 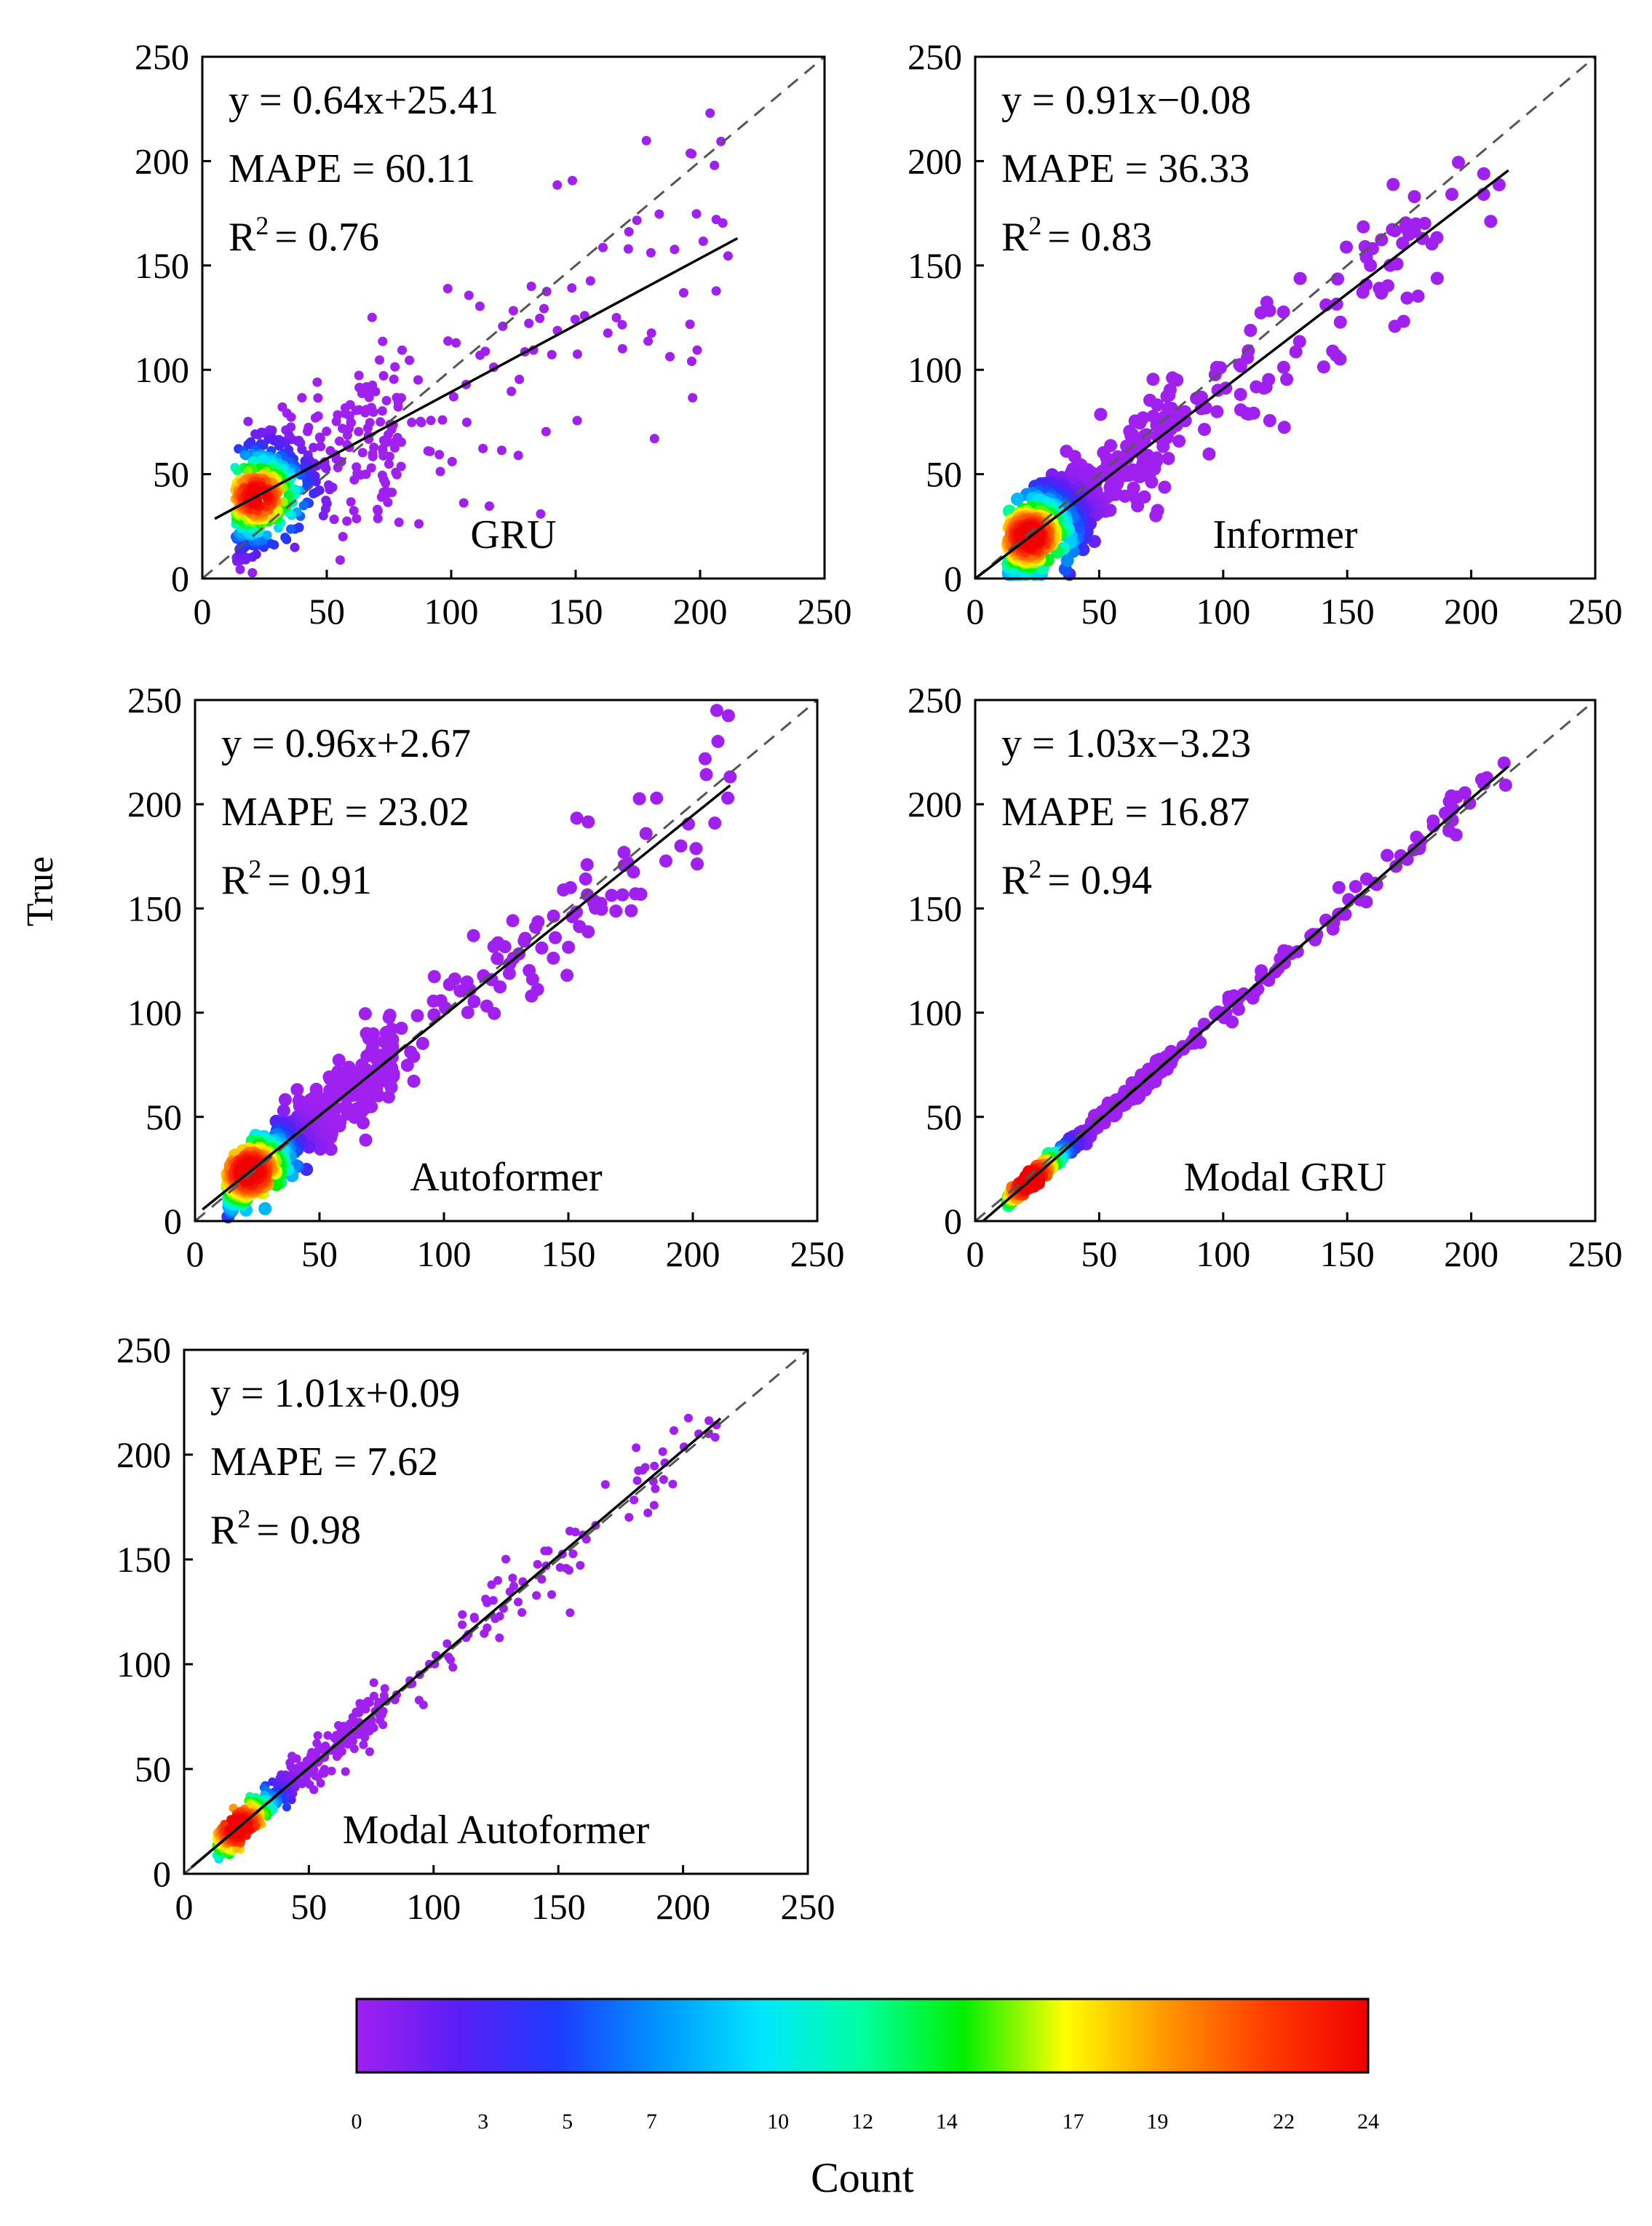 What do you see at coordinates (496, 1830) in the screenshot?
I see `model-label: Modal Autoformer` at bounding box center [496, 1830].